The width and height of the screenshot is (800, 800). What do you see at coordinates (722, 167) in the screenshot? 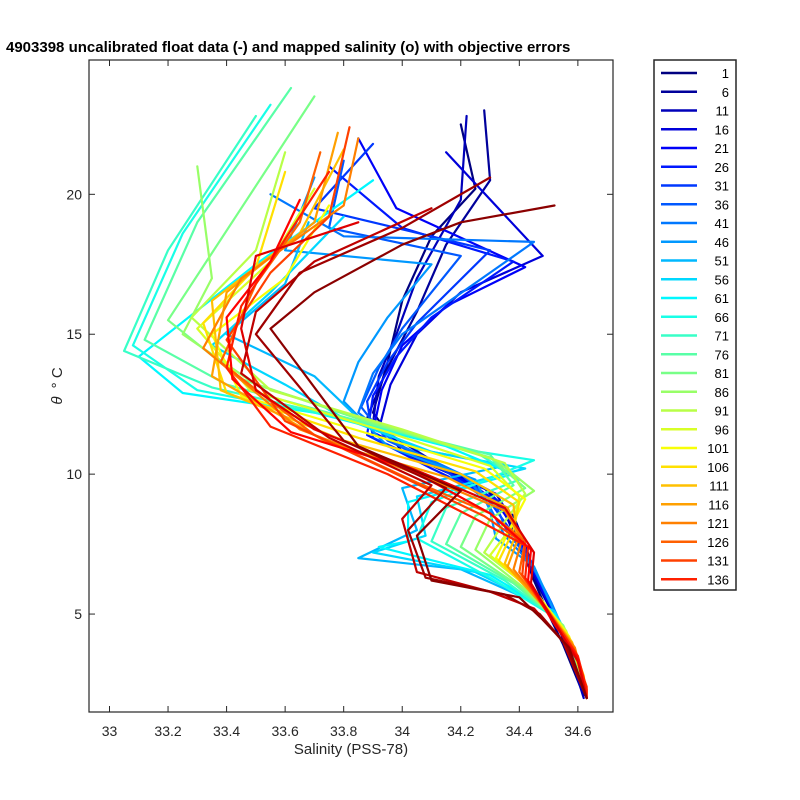
I see `legend-label-26: 26` at bounding box center [722, 167].